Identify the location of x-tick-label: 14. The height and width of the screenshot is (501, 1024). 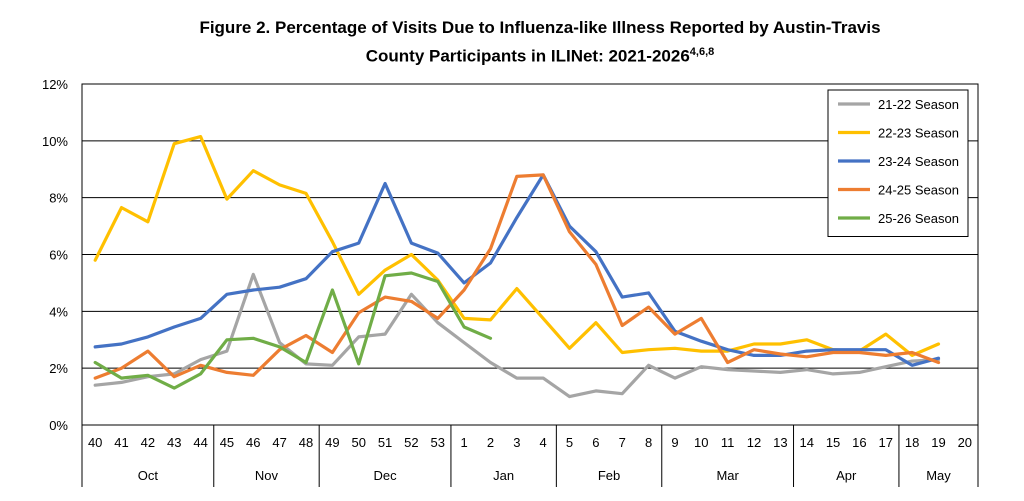
(806, 442).